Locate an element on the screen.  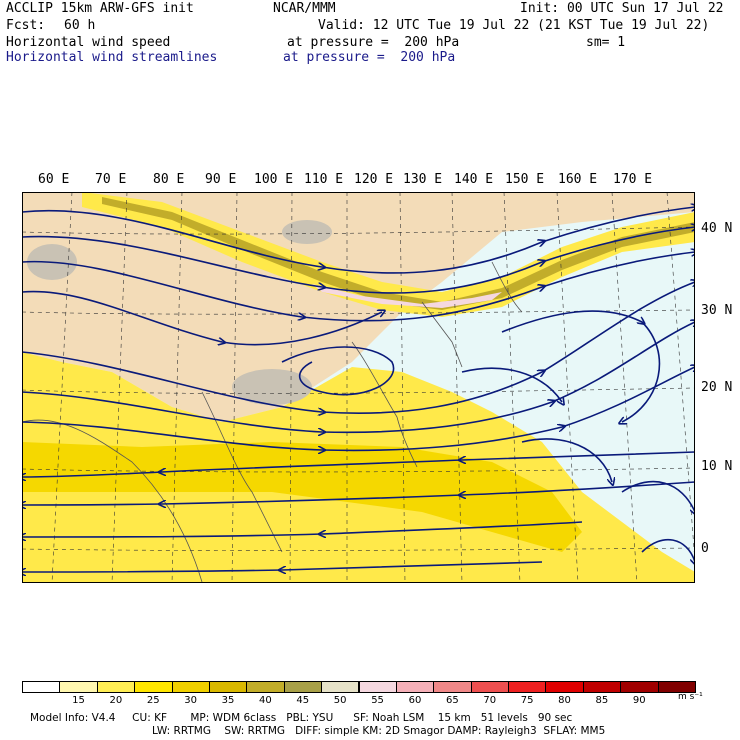
colorbar-tick-label: 75 is located at coordinates (527, 700).